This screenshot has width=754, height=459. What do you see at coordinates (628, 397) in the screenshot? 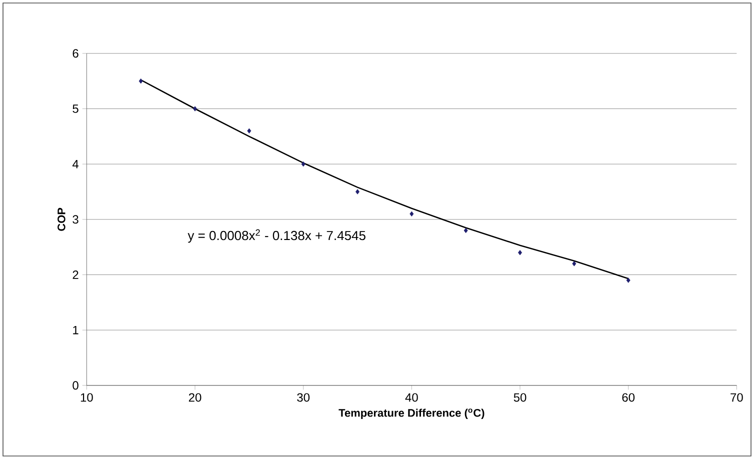
I see `x-tick-label: 60` at bounding box center [628, 397].